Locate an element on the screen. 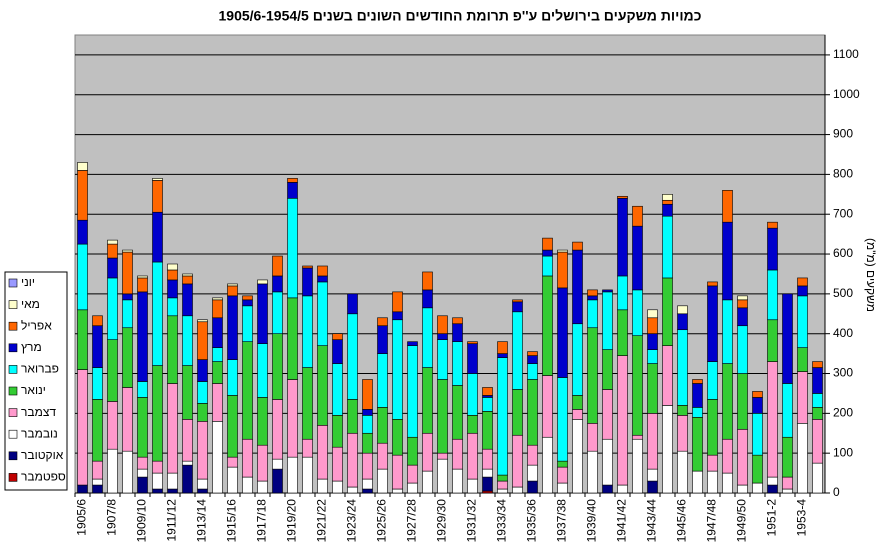 This screenshot has width=893, height=550. x-tick-label: 1919/20 is located at coordinates (292, 521).